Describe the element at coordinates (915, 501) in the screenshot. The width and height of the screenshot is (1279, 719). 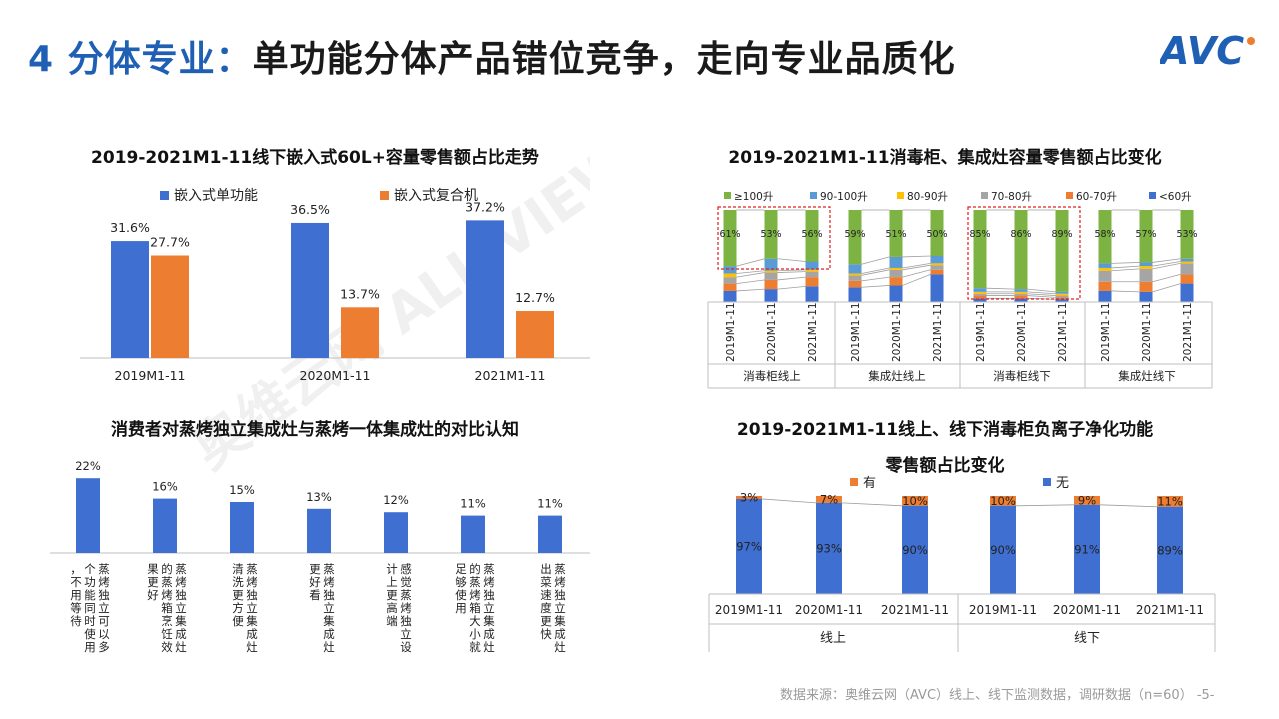
I see `data-label: 10%` at that location.